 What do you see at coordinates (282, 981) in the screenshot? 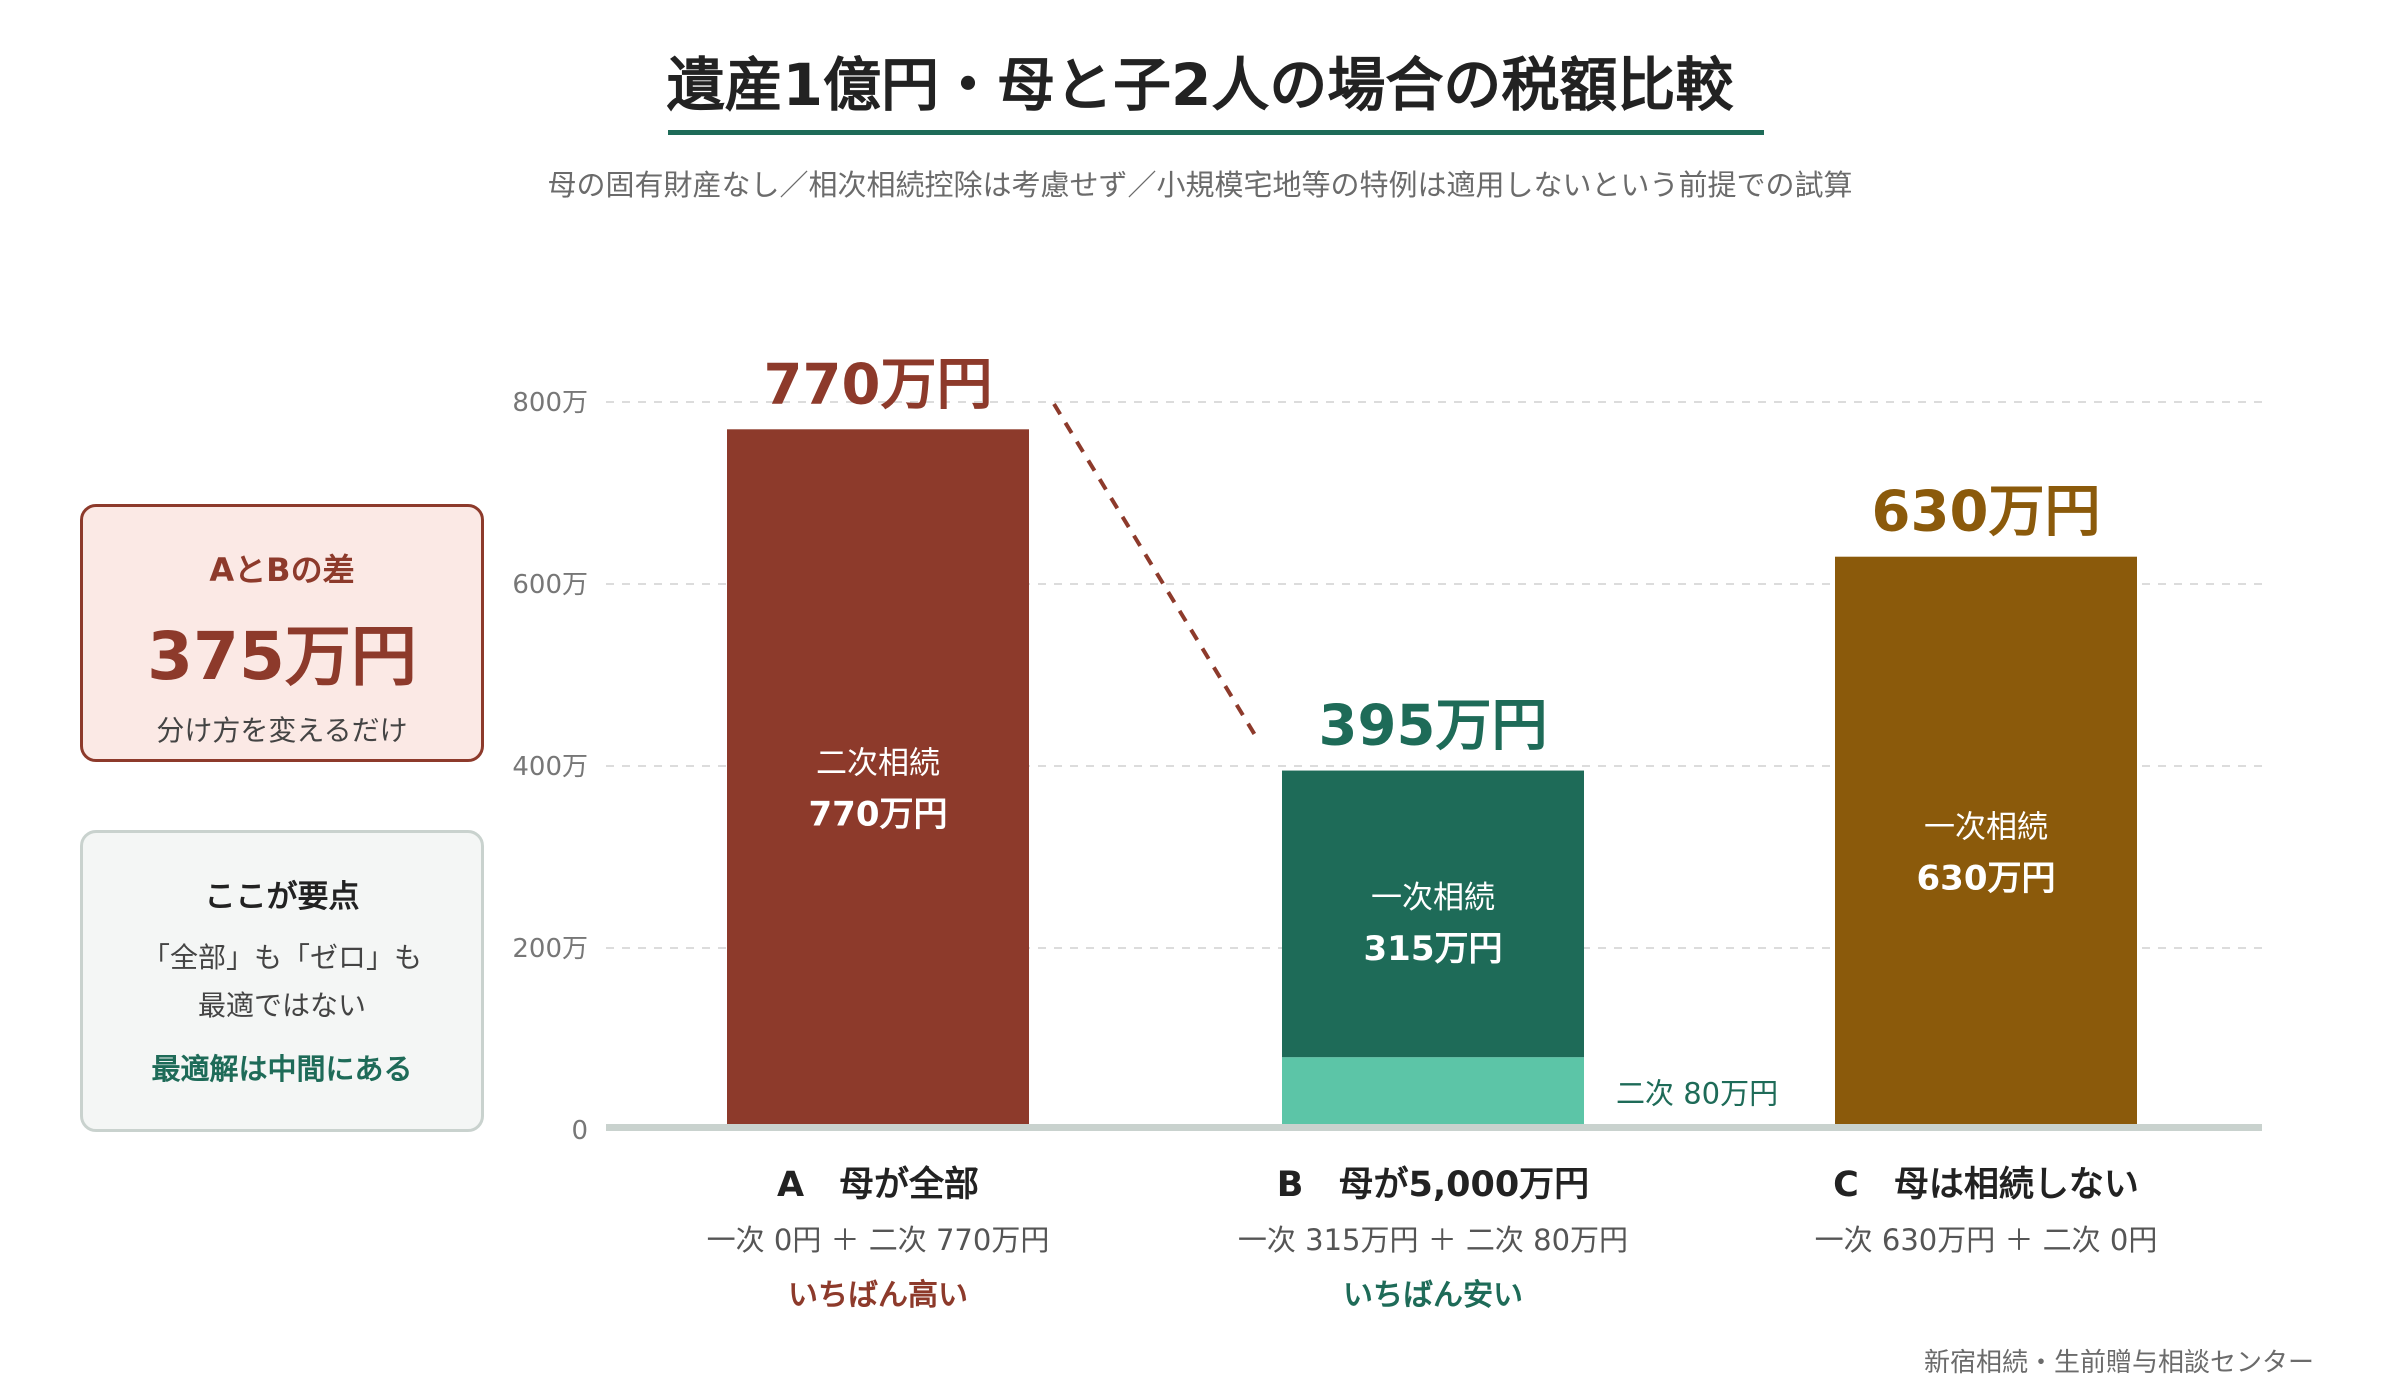
I see `key-point-panel: ここが要点 「全部」も「ゼロ」も 最適ではない 最適解は中間にある` at bounding box center [282, 981].